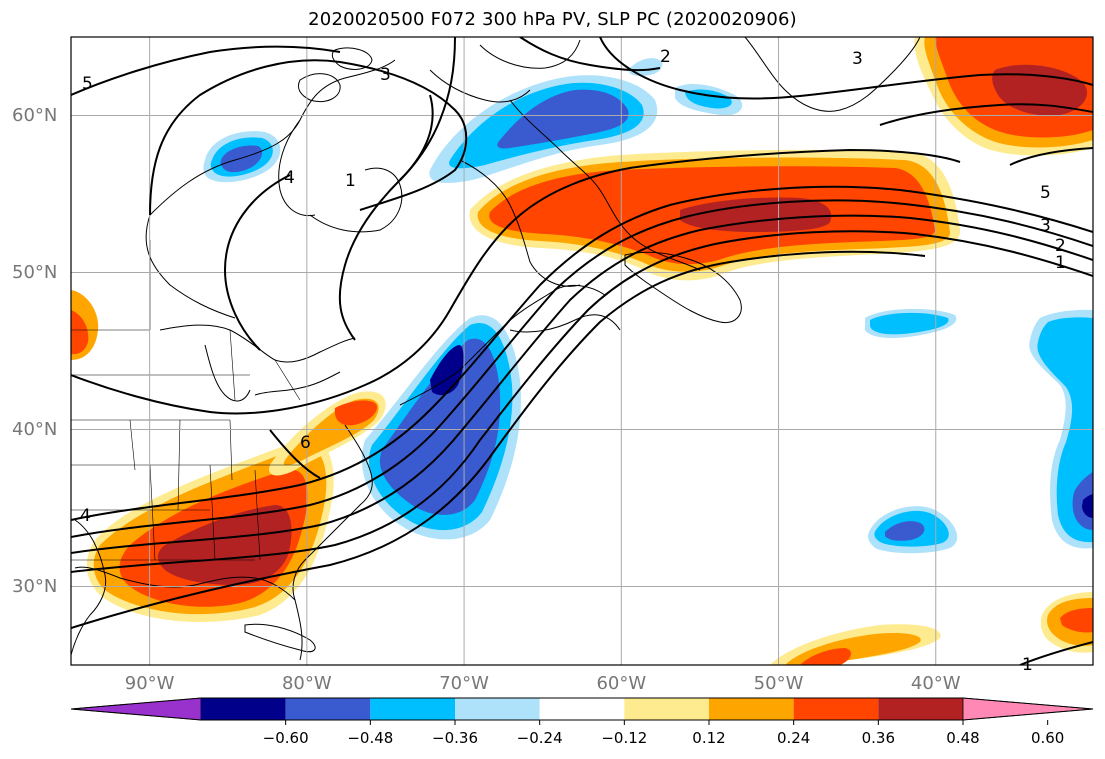  Describe the element at coordinates (149, 683) in the screenshot. I see `lon-tick-label: 90°W` at that location.